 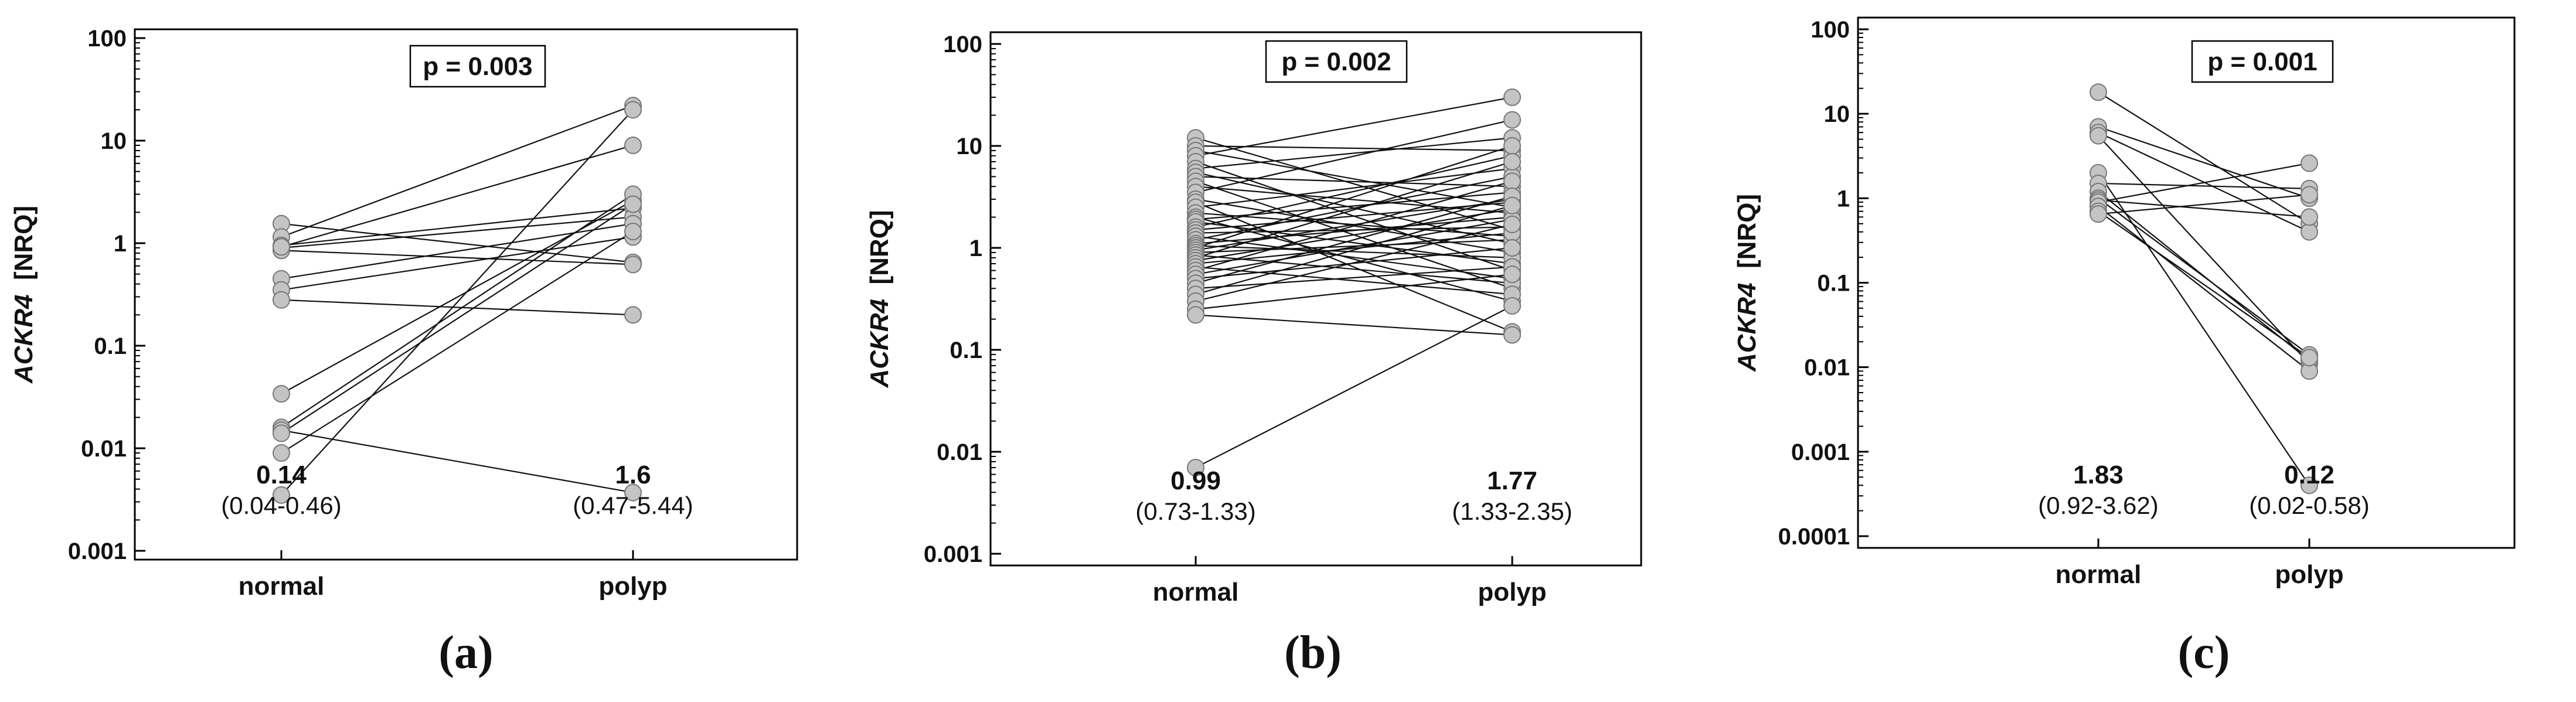 I want to click on panel-label: (b), so click(x=1313, y=653).